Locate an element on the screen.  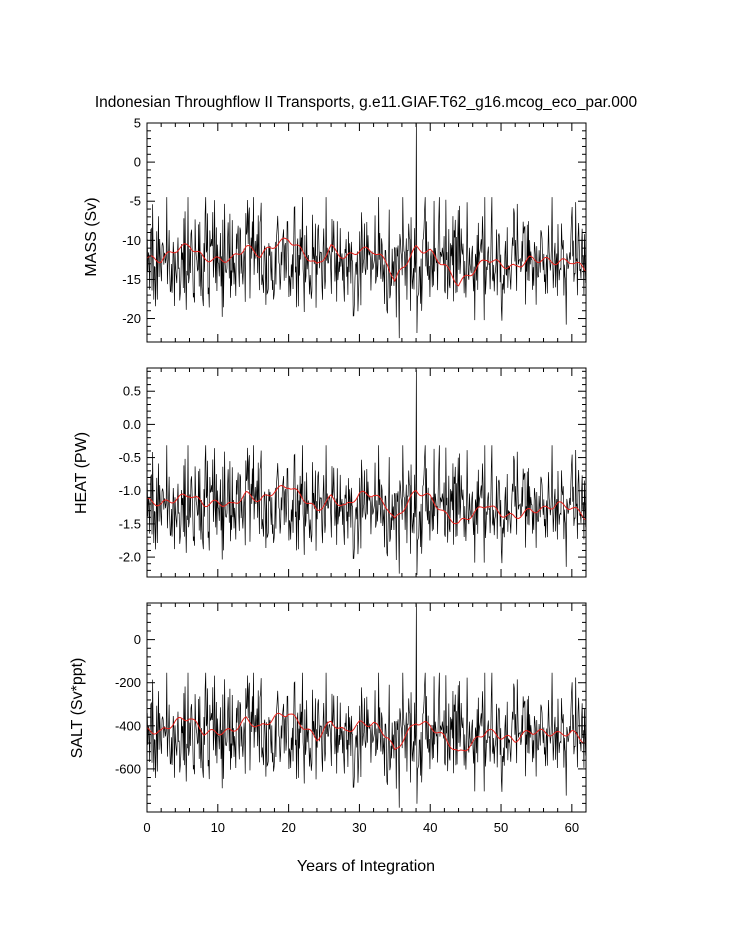
mass-raw-series-line is located at coordinates (366, 231).